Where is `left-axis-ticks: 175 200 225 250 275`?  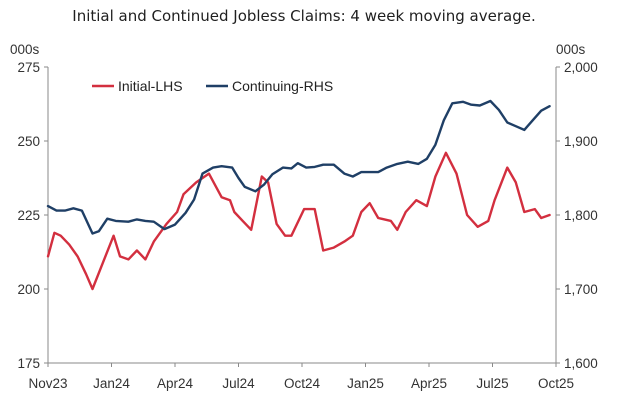
left-axis-ticks: 175 200 225 250 275 is located at coordinates (32, 215).